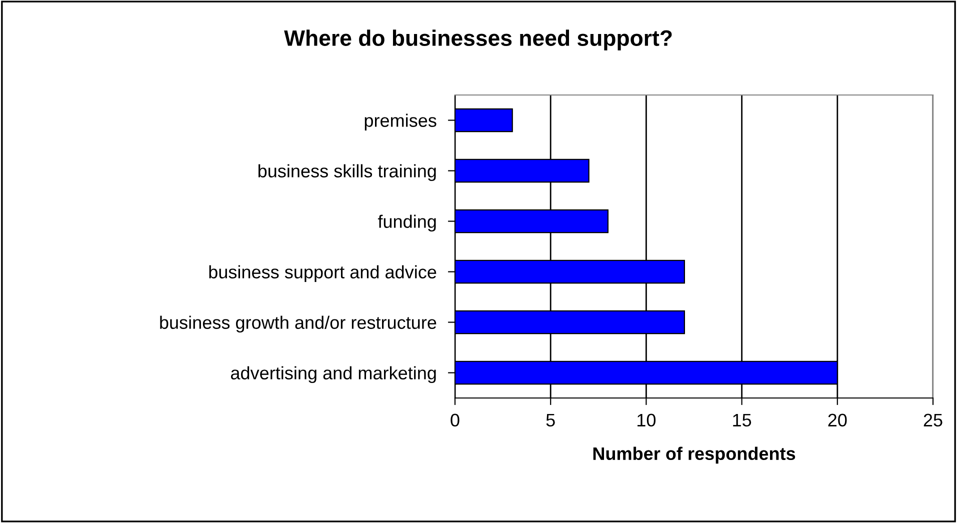  What do you see at coordinates (647, 420) in the screenshot?
I see `x-tick-label: 10` at bounding box center [647, 420].